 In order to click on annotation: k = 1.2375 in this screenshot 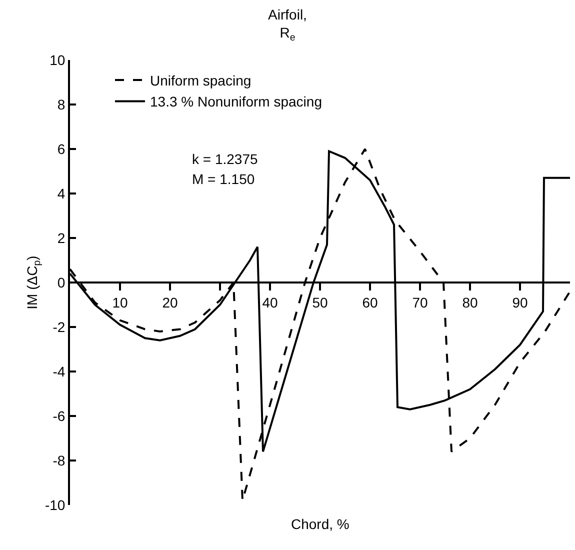, I will do `click(225, 159)`.